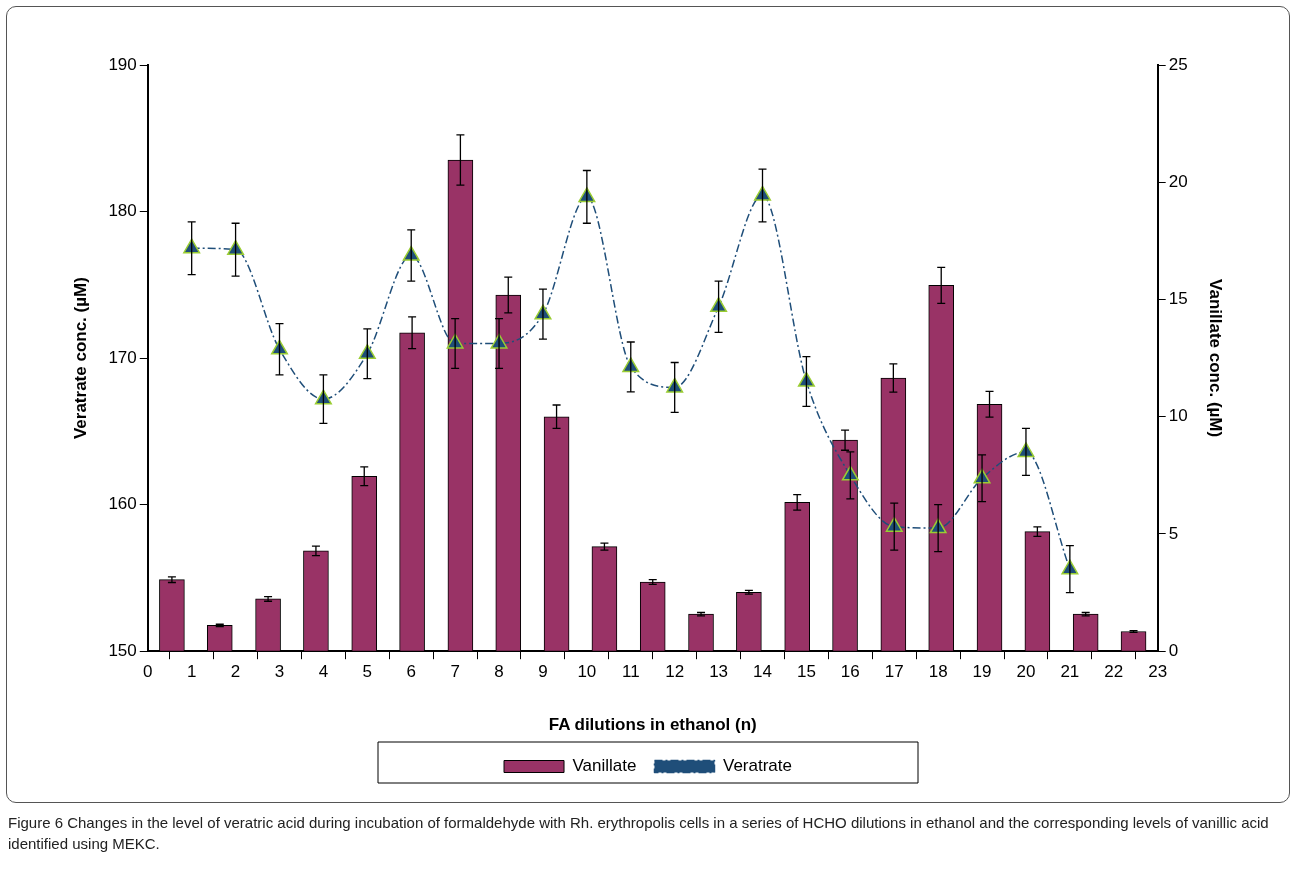 This screenshot has height=872, width=1295. I want to click on y-tick-label: 180, so click(122, 211).